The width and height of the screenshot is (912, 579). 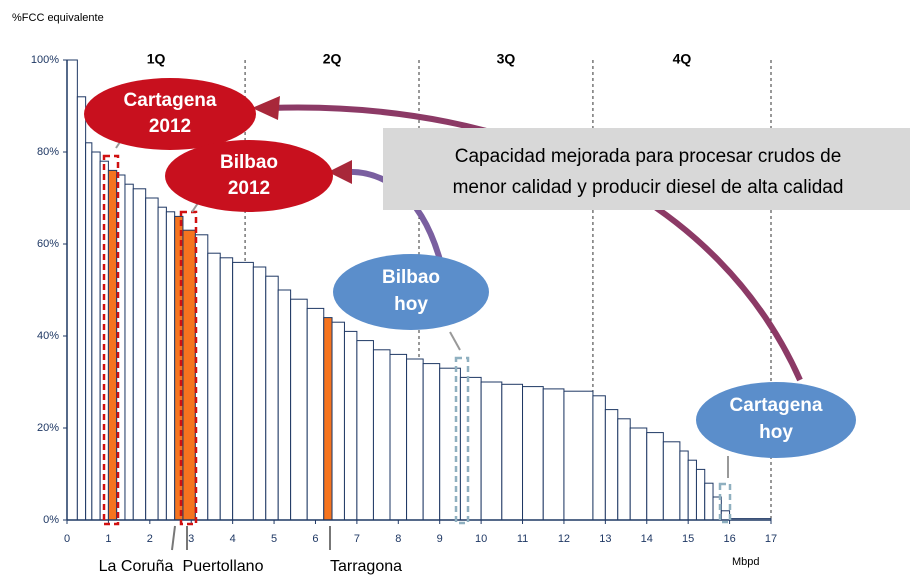 I want to click on x-tick-label: 8, so click(x=398, y=539).